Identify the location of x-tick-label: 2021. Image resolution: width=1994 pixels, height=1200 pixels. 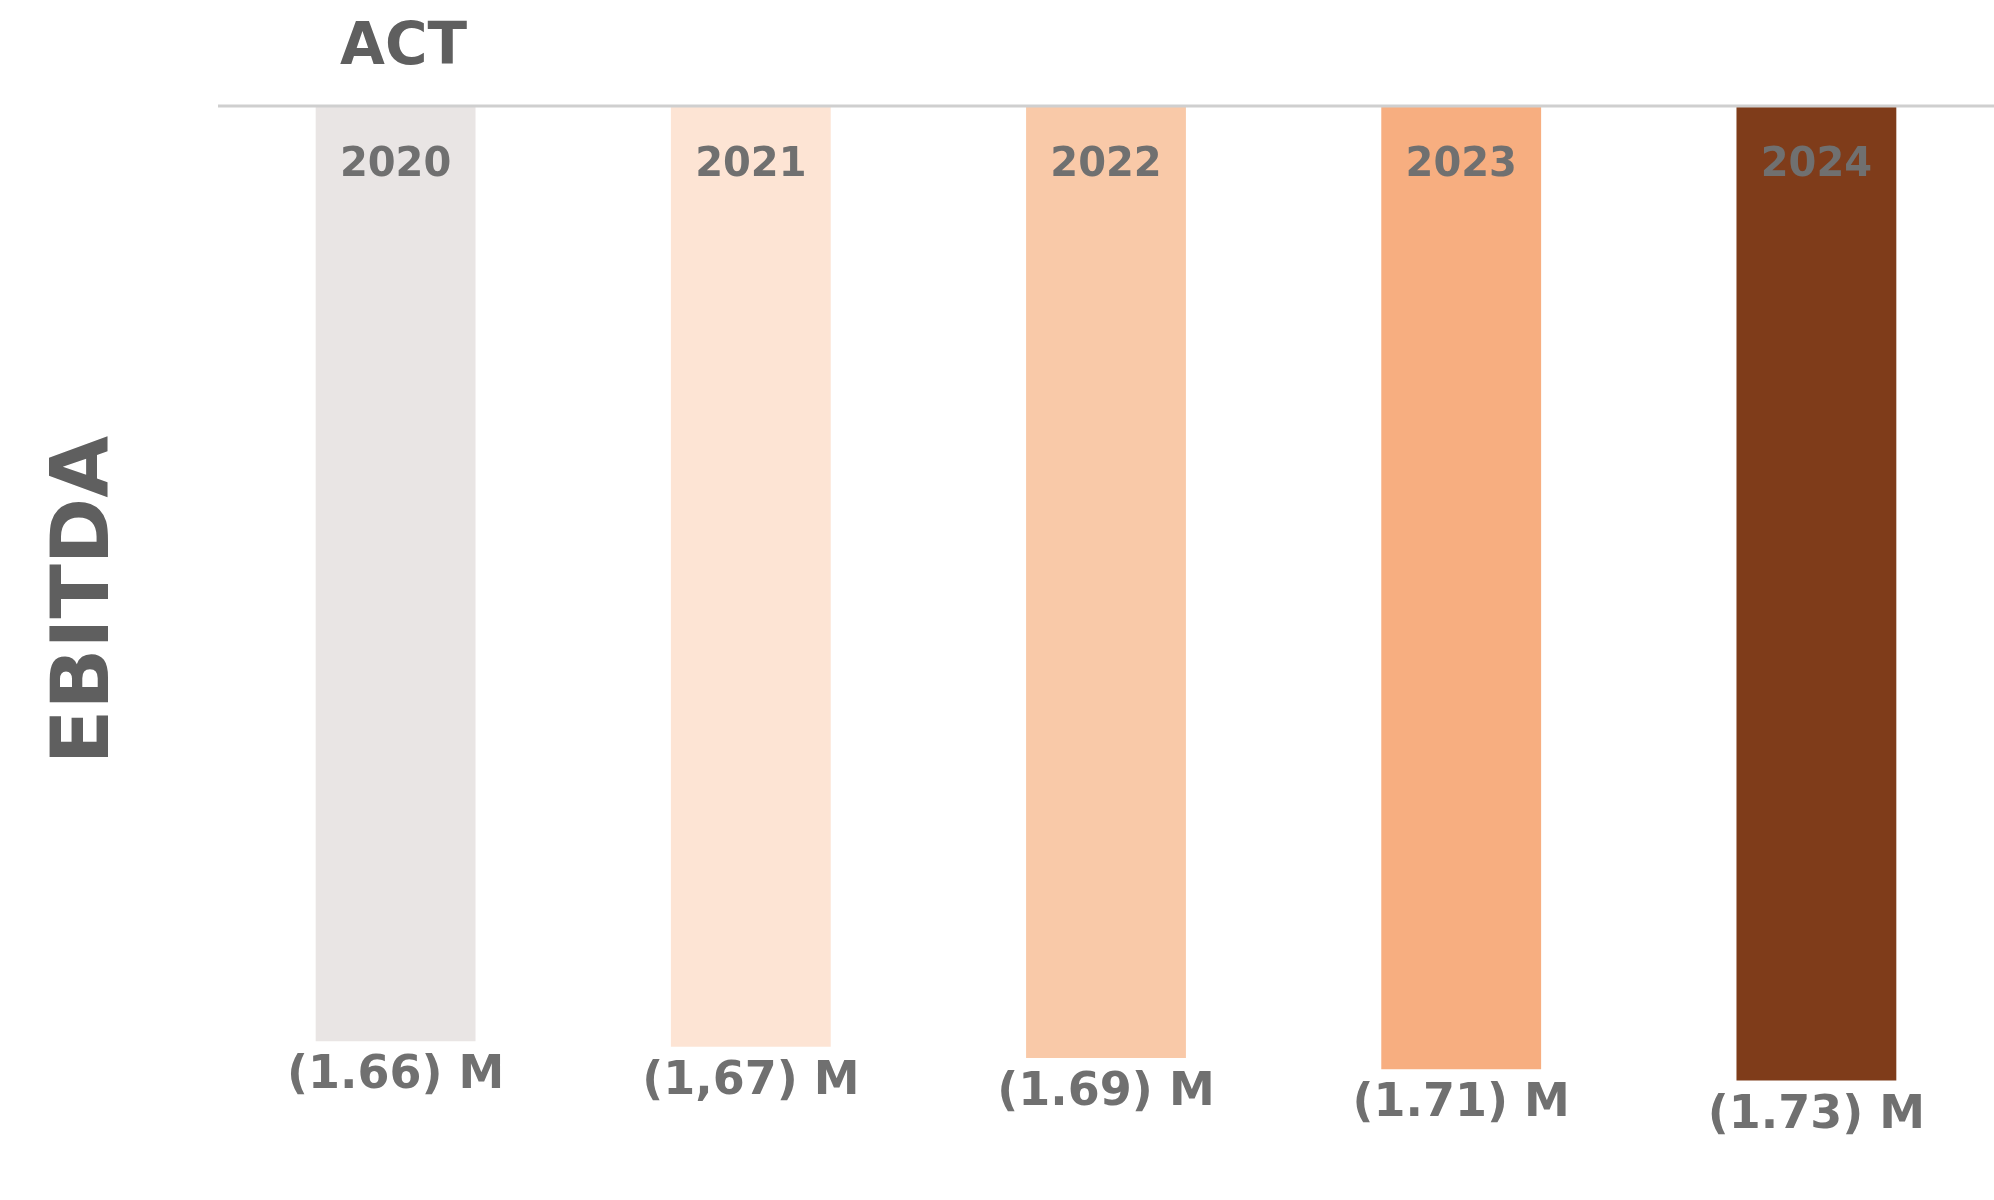
(751, 162).